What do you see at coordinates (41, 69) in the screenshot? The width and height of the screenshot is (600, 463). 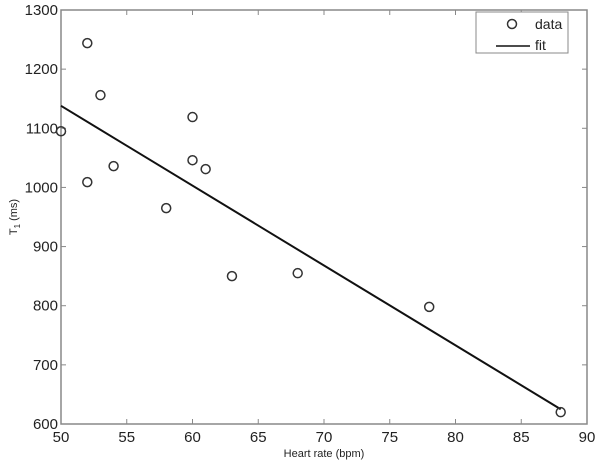 I see `y-tick-label: 1200` at bounding box center [41, 69].